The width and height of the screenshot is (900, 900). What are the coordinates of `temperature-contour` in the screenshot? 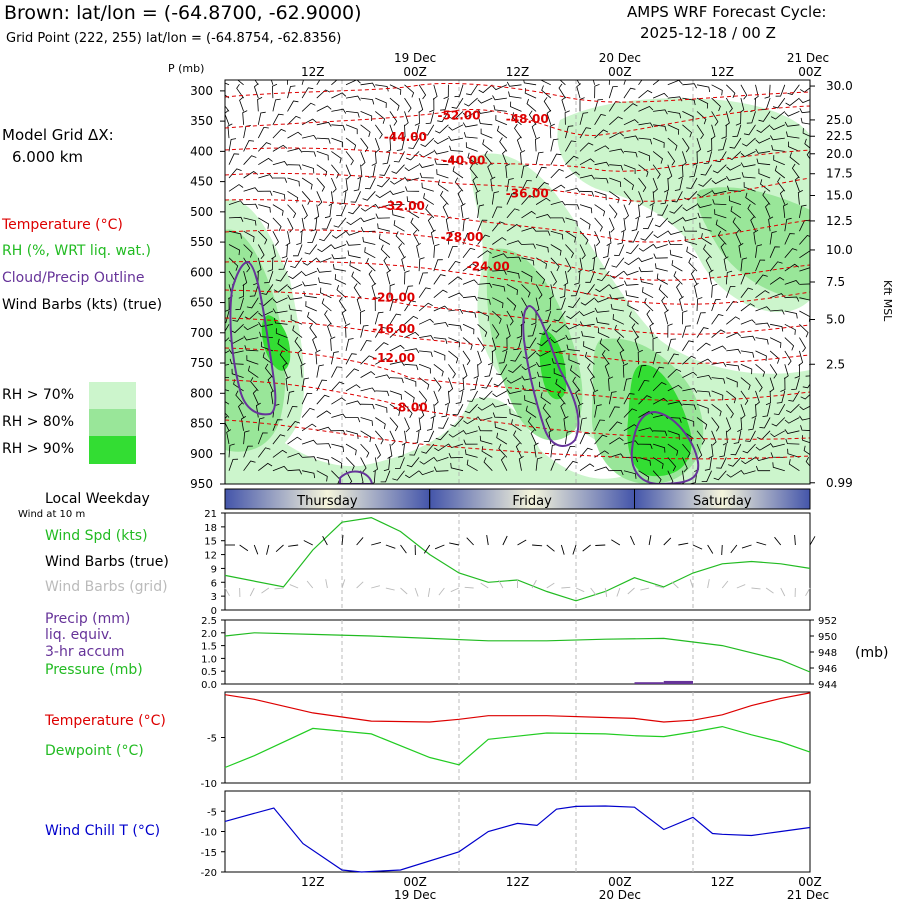 It's located at (517, 374).